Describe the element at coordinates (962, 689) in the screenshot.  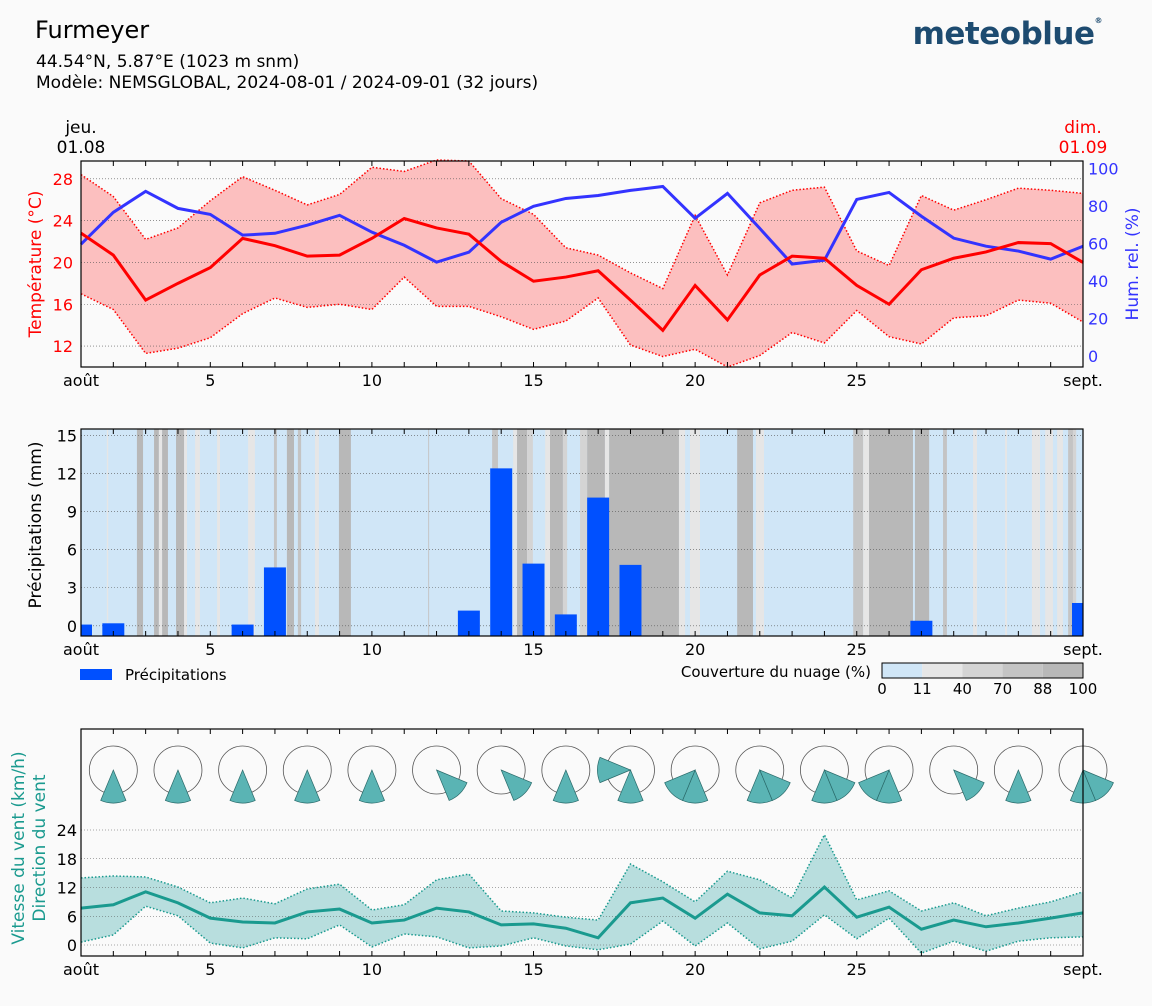
I see `cloud-legend-tick: 40` at that location.